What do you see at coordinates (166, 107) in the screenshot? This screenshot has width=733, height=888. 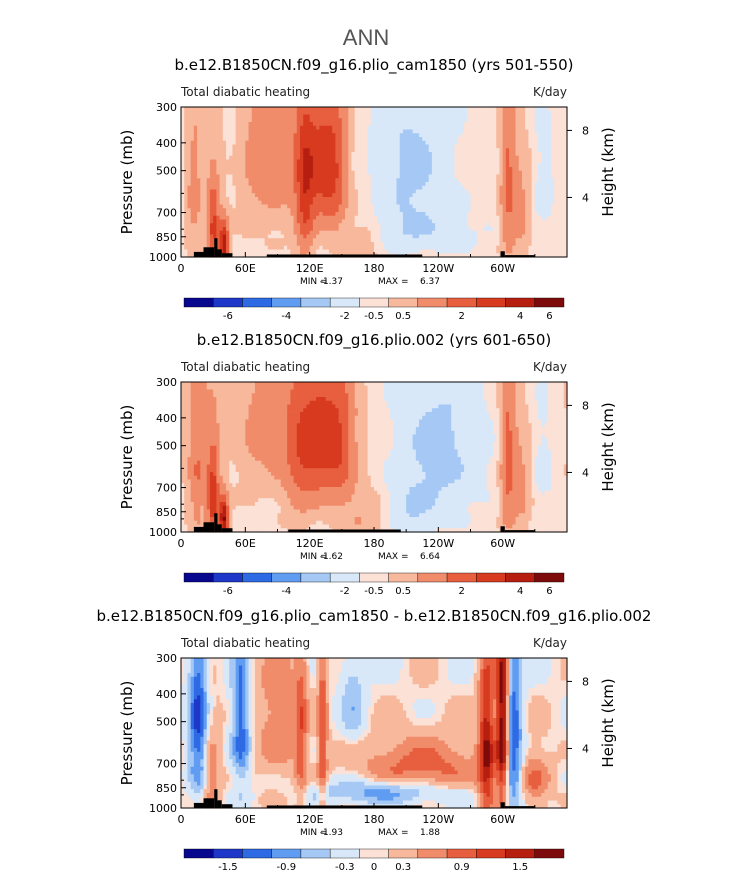 I see `y-tick-label: 300` at bounding box center [166, 107].